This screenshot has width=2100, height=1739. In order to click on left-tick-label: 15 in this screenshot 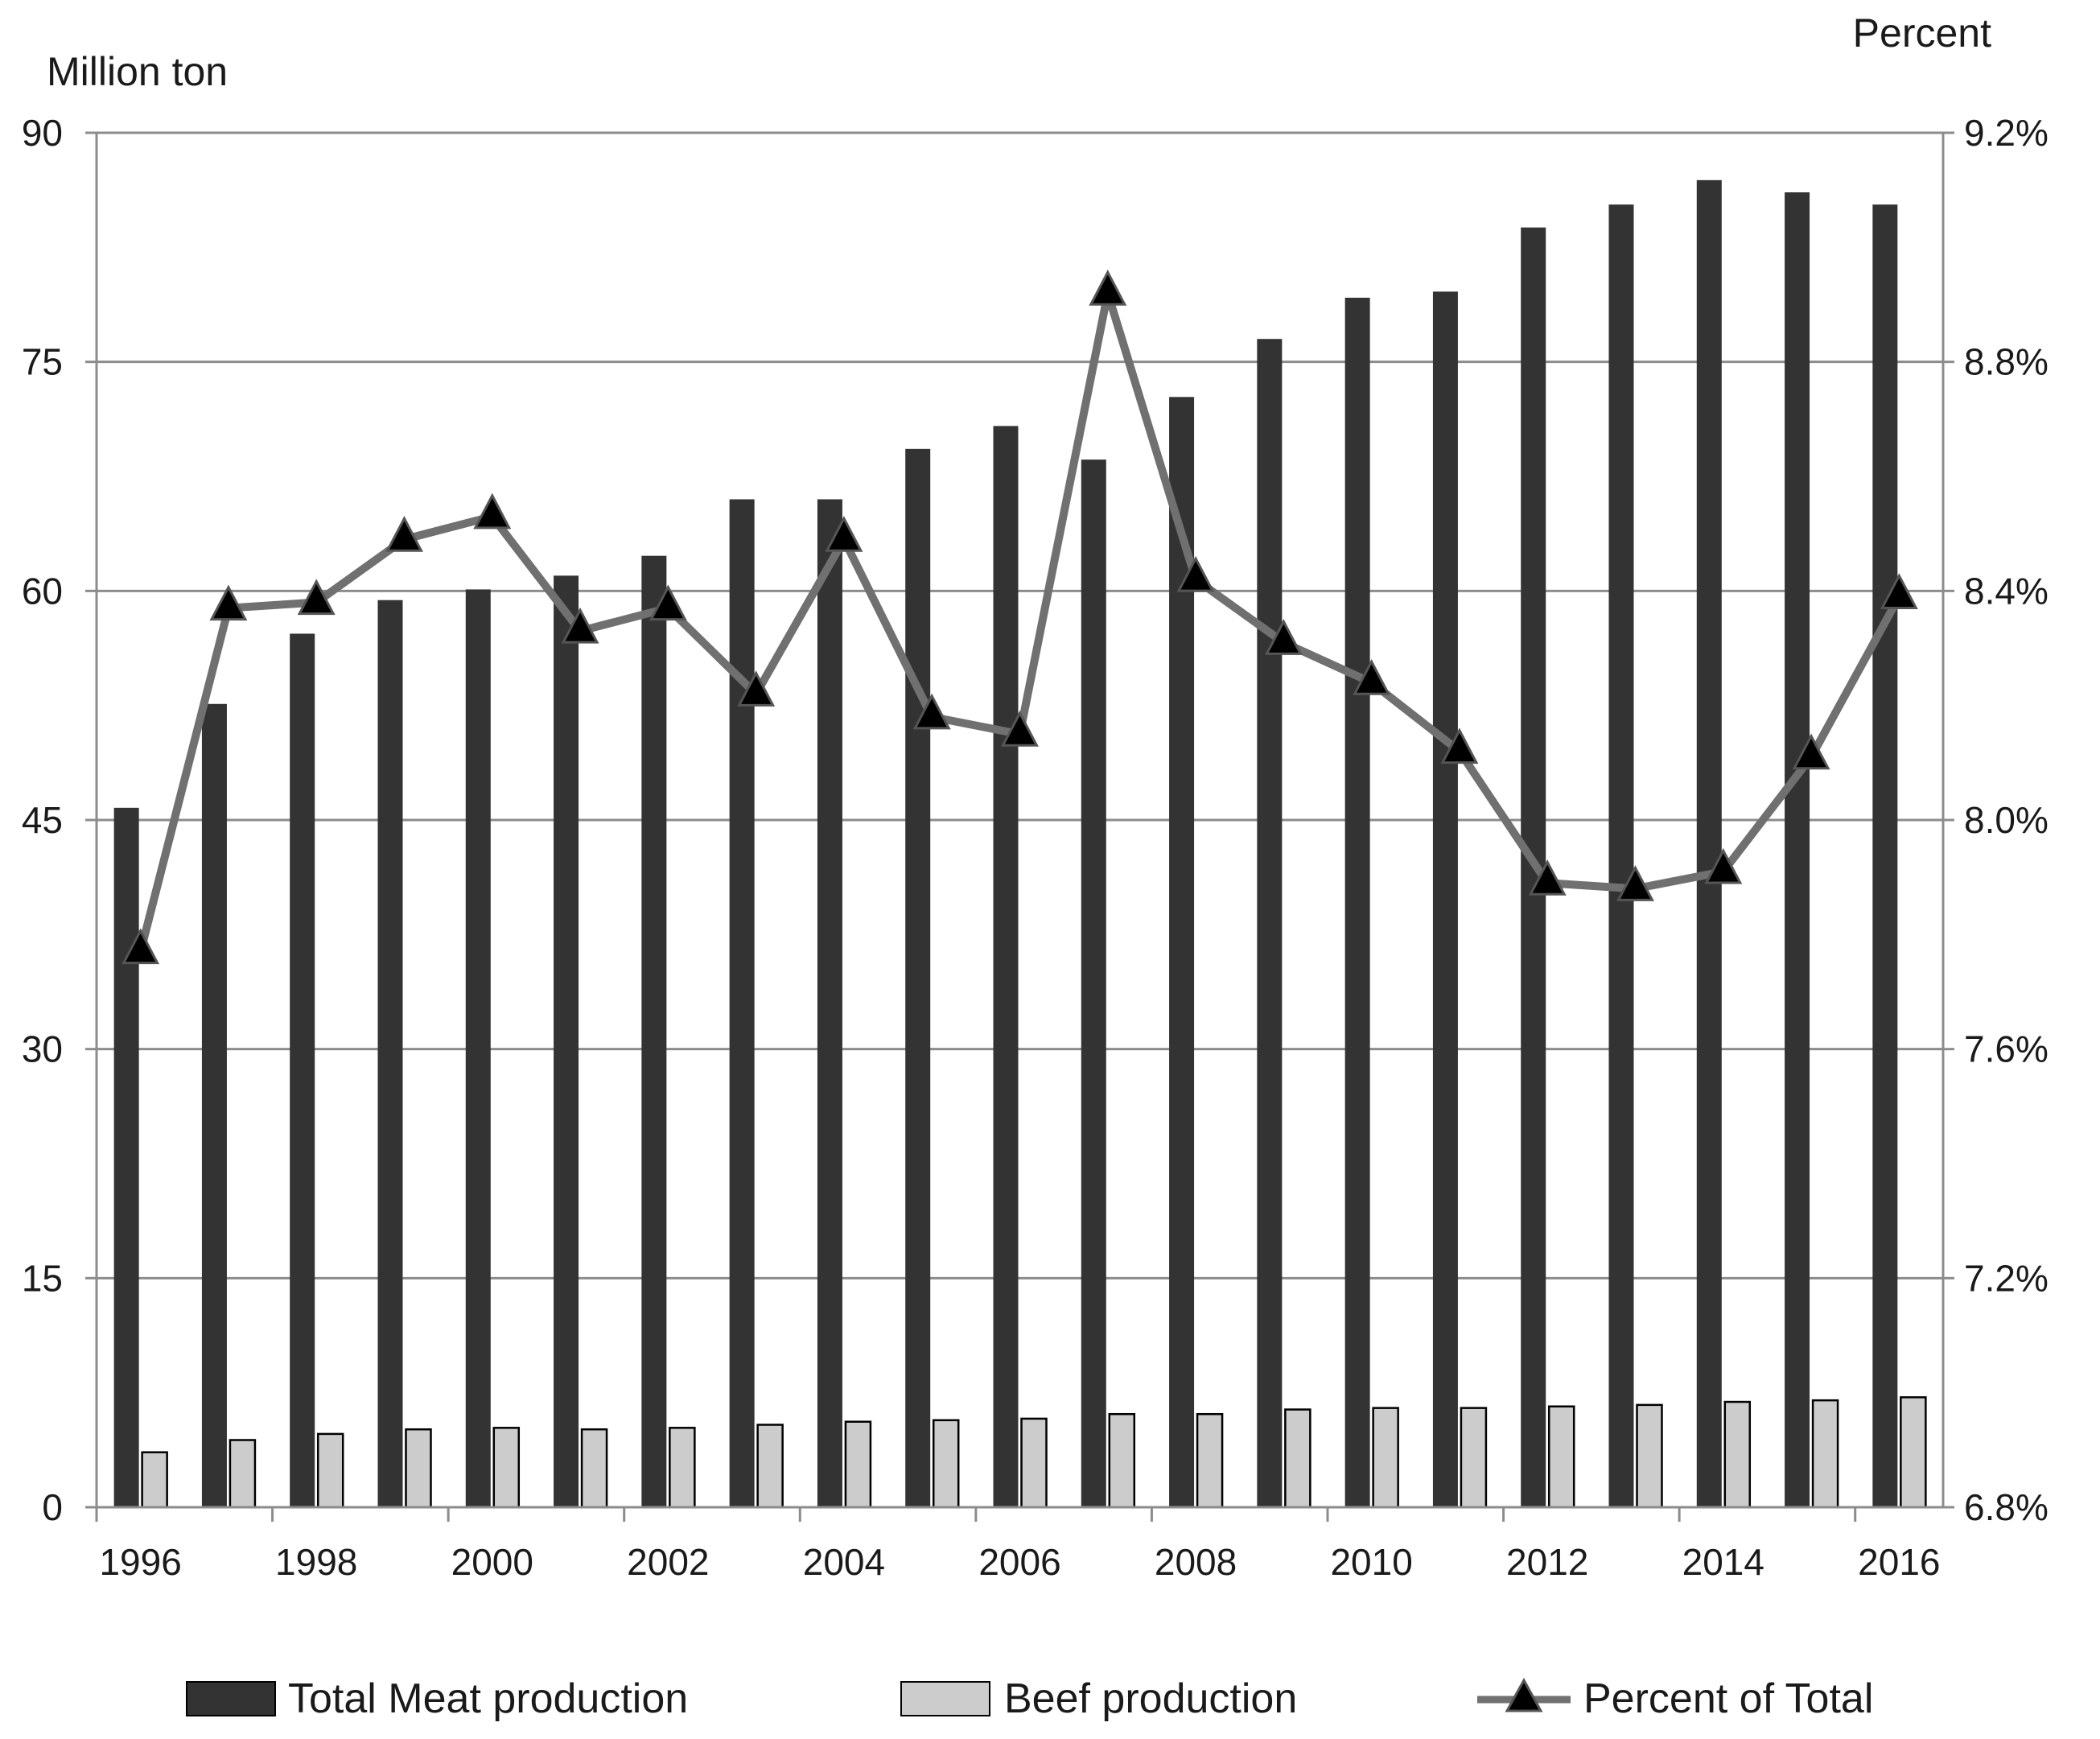, I will do `click(42, 1278)`.